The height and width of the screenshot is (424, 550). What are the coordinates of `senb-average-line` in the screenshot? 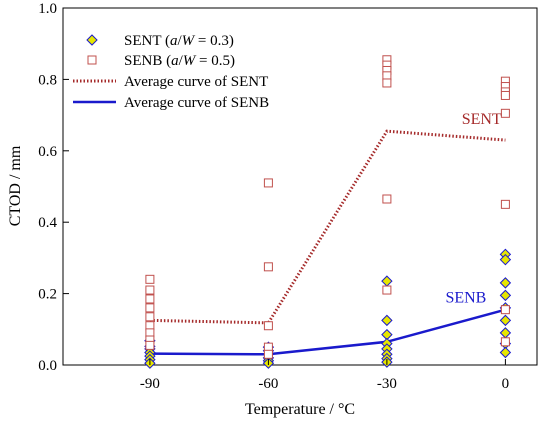 It's located at (327, 332).